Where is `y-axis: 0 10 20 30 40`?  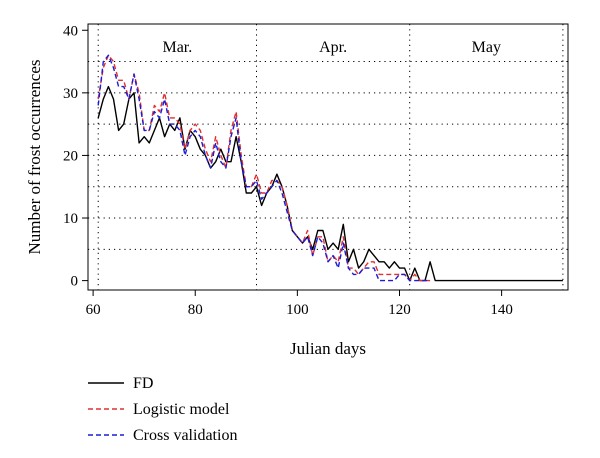
y-axis: 0 10 20 30 40 is located at coordinates (75, 156).